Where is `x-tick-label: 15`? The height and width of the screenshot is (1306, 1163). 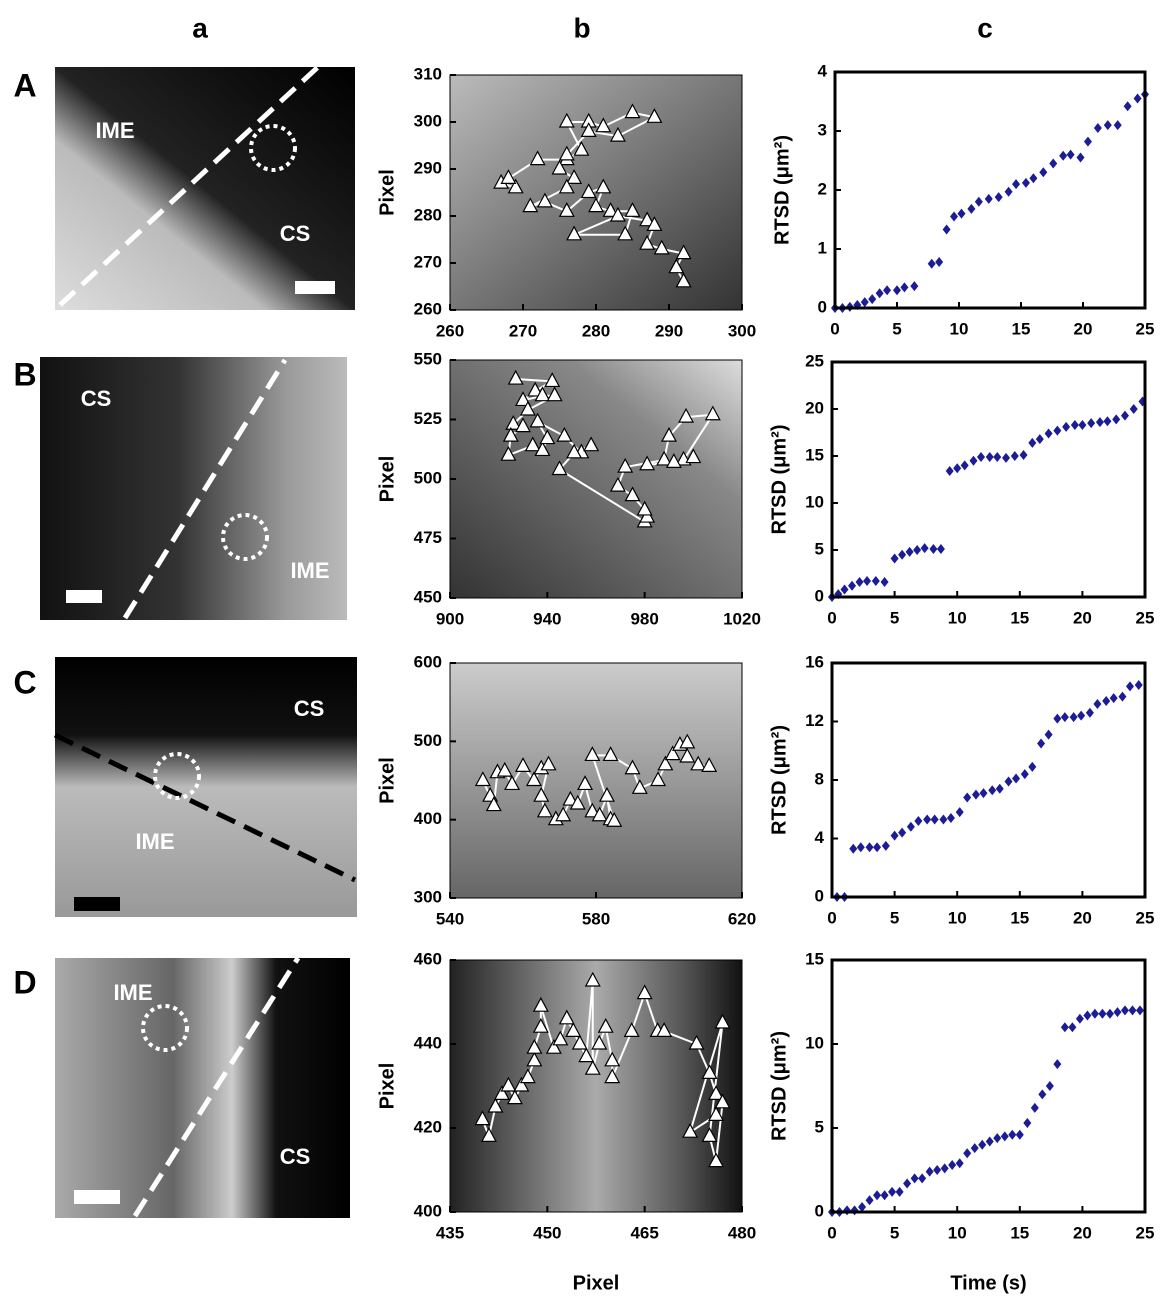 x-tick-label: 15 is located at coordinates (1019, 917).